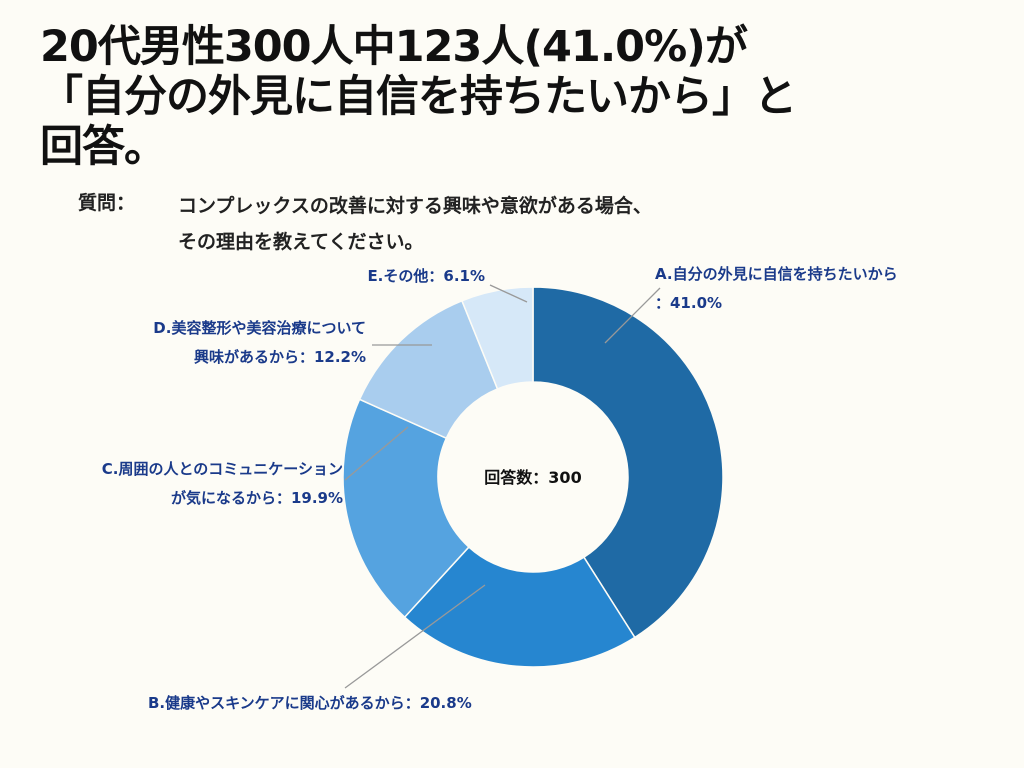 The width and height of the screenshot is (1024, 768). I want to click on center-label: 回答数：300, so click(533, 477).